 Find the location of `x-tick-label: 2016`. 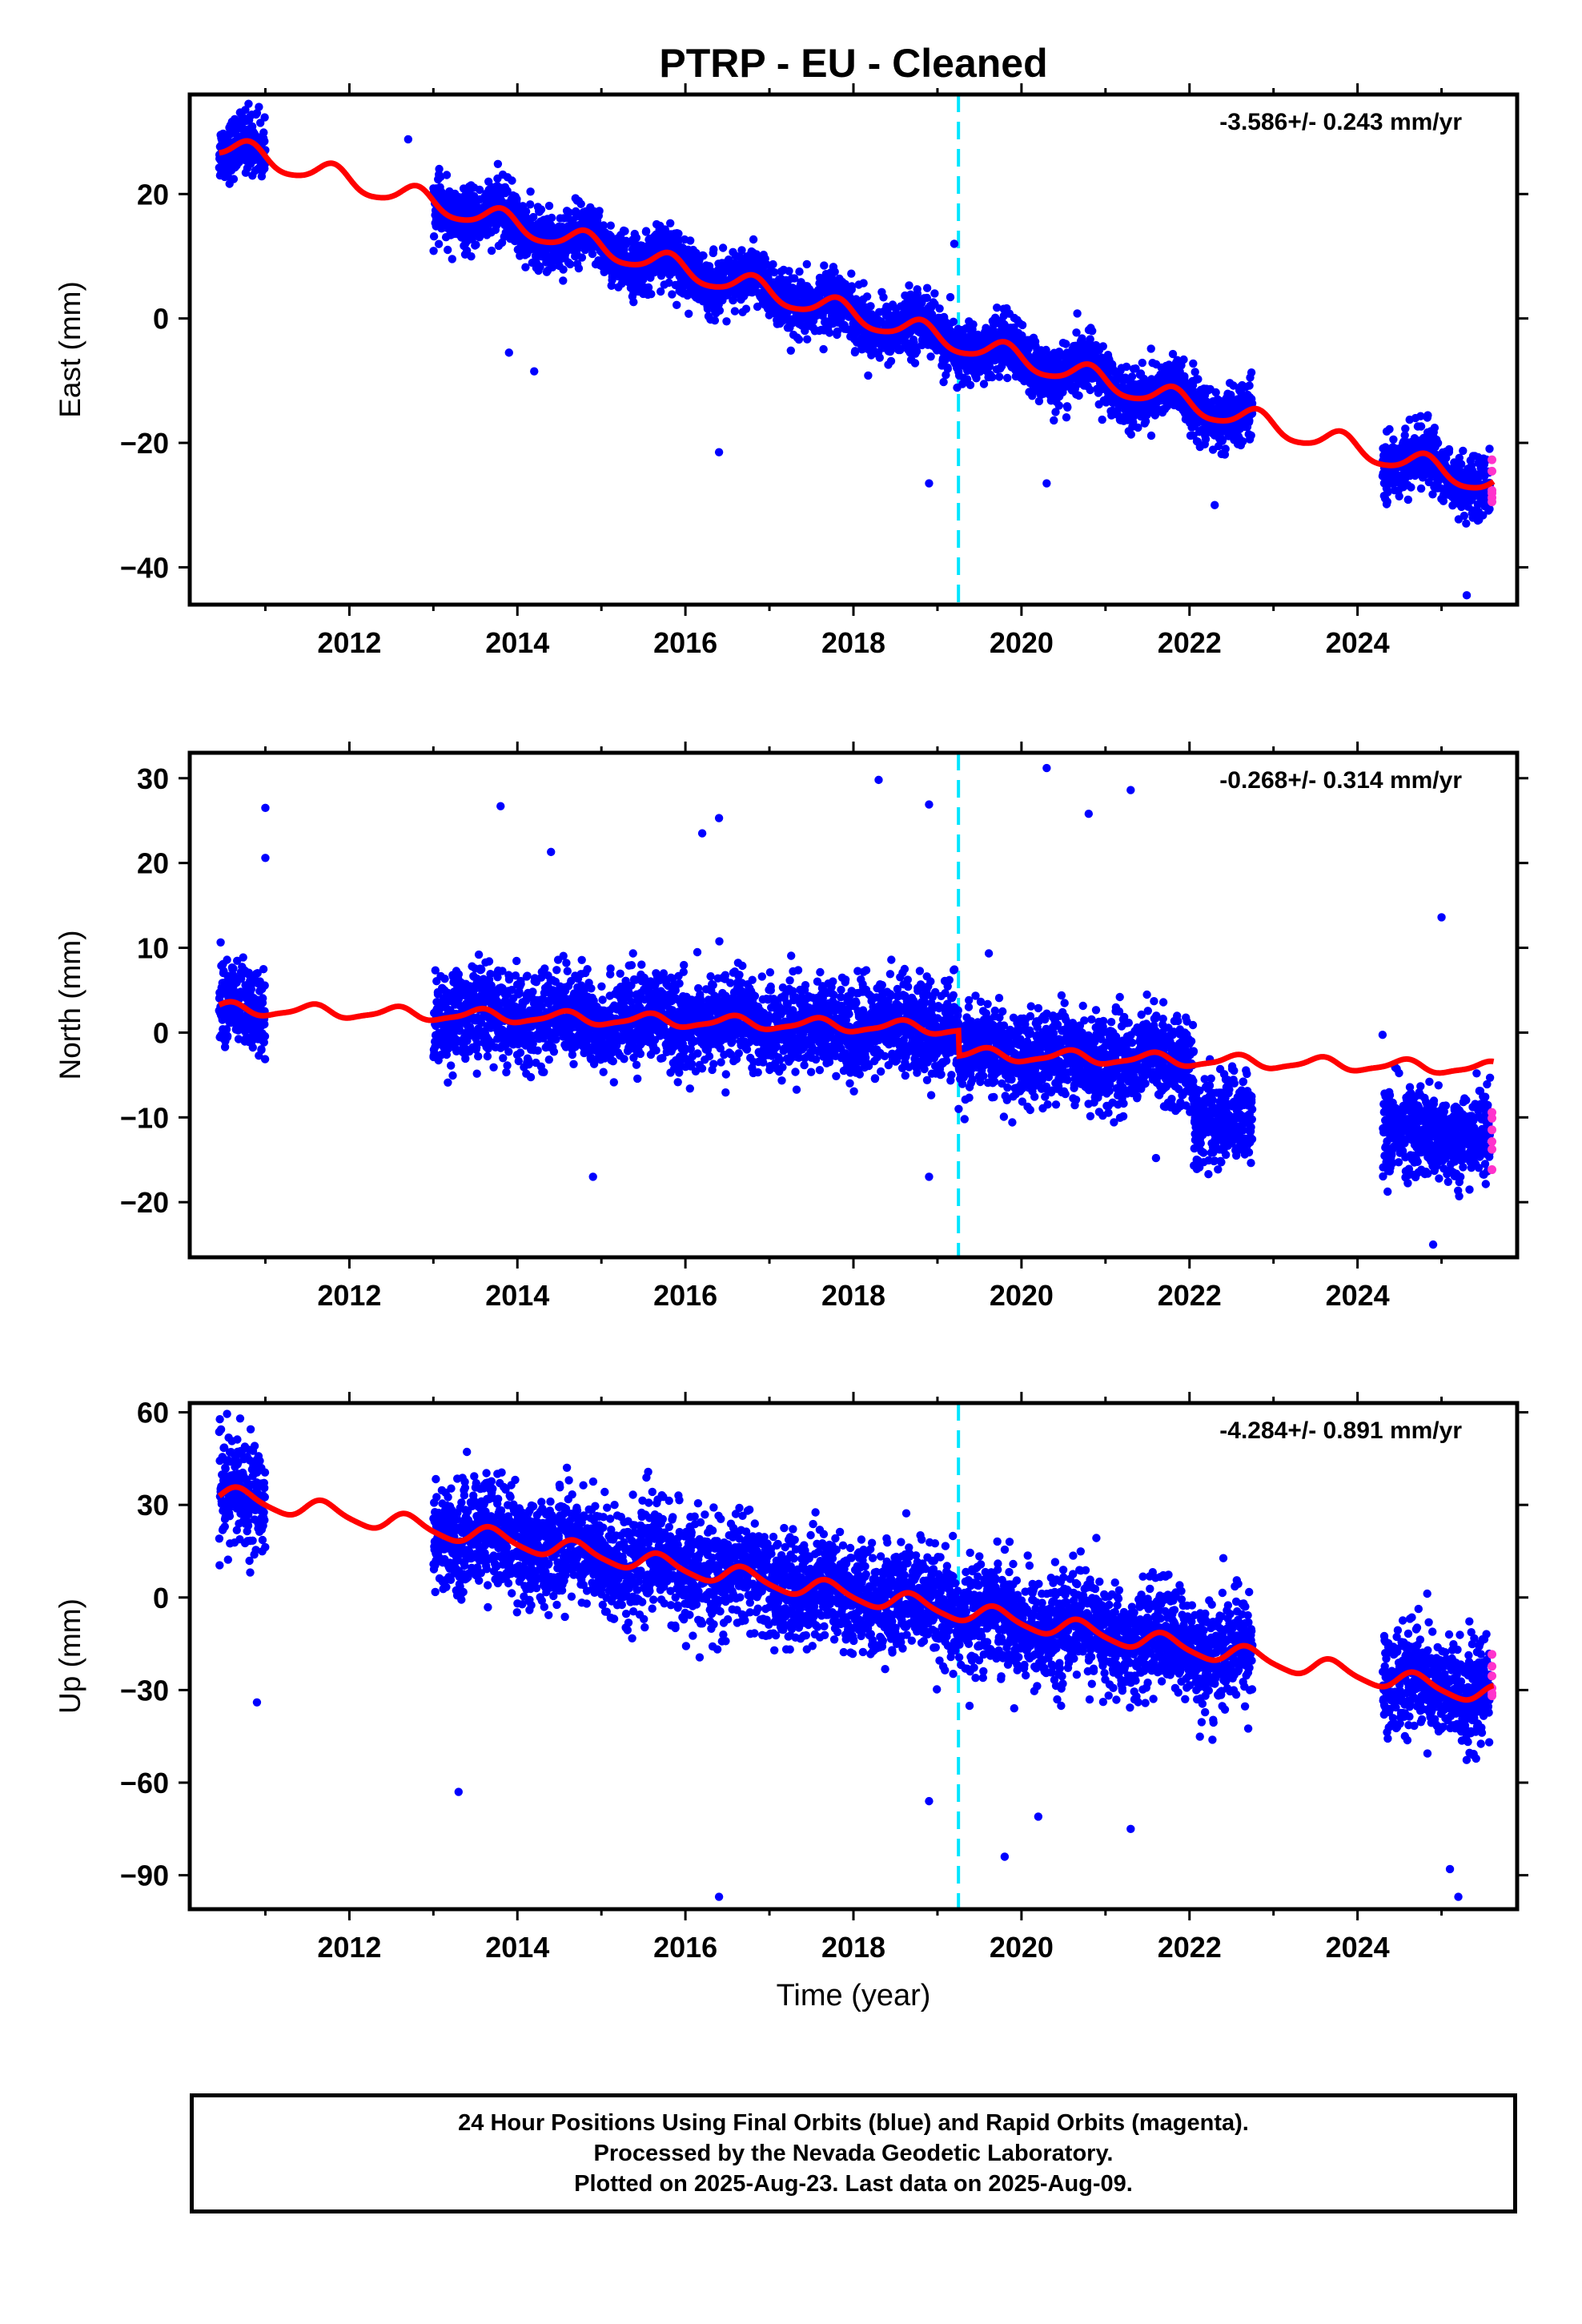

x-tick-label: 2016 is located at coordinates (685, 642).